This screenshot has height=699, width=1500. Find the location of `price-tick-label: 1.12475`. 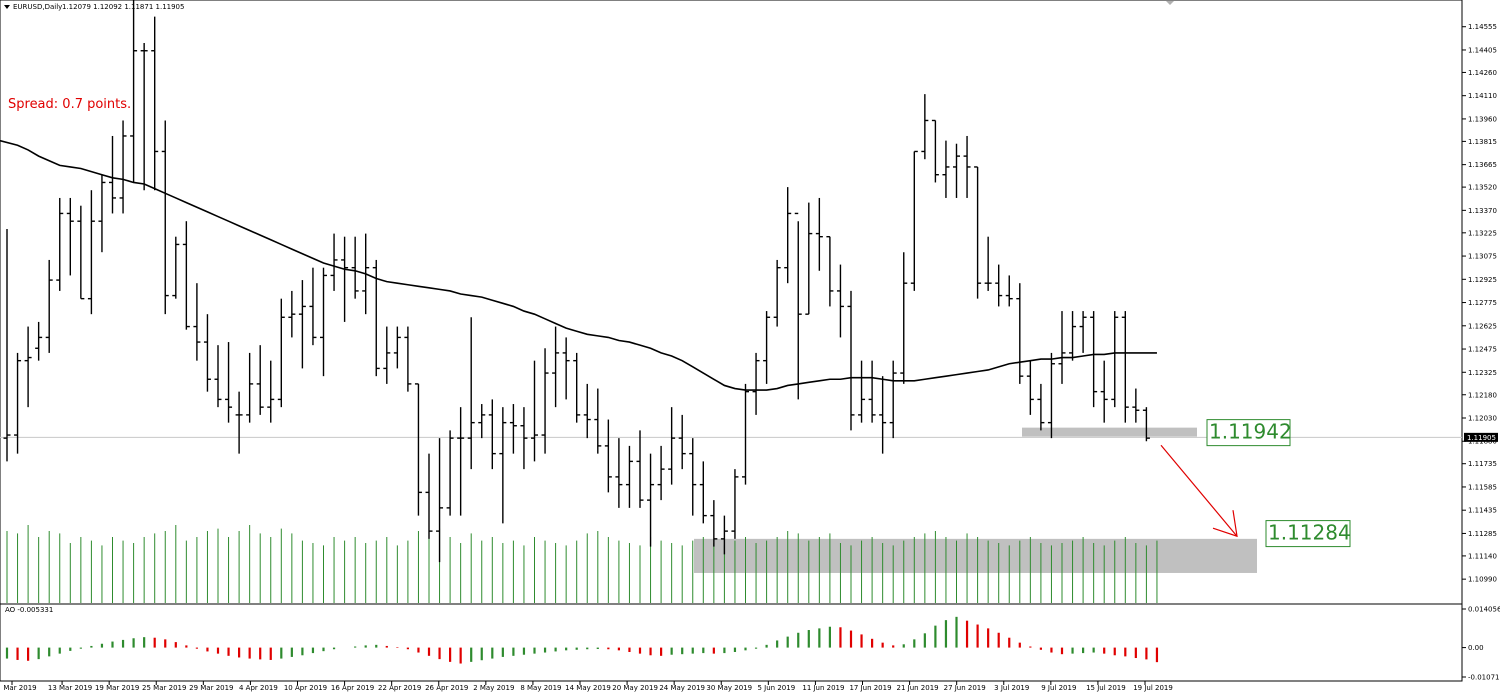

price-tick-label: 1.12475 is located at coordinates (1482, 350).